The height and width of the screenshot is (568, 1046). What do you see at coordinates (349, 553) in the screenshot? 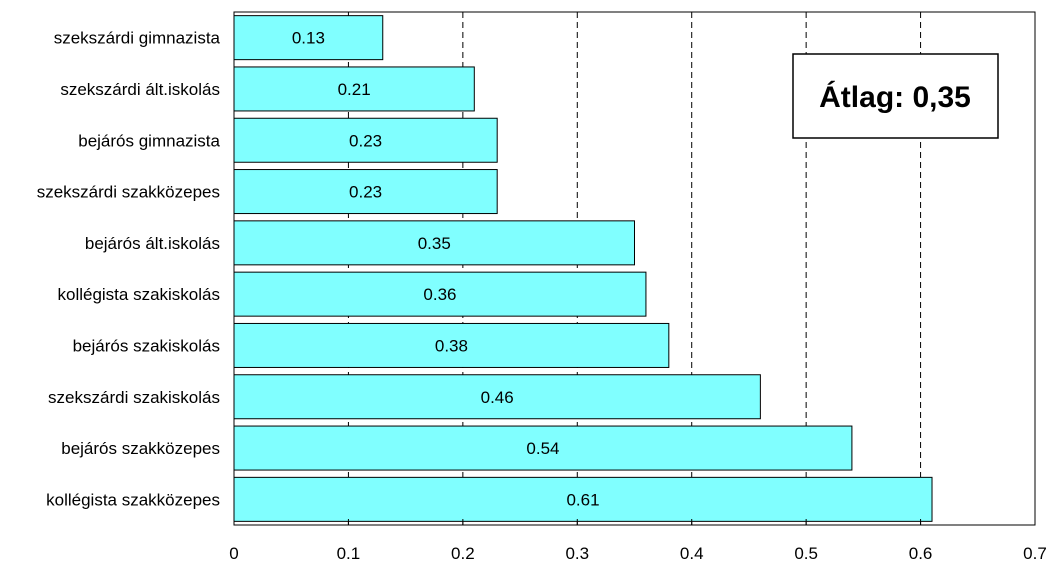
I see `x-tick-label: 0.1` at bounding box center [349, 553].